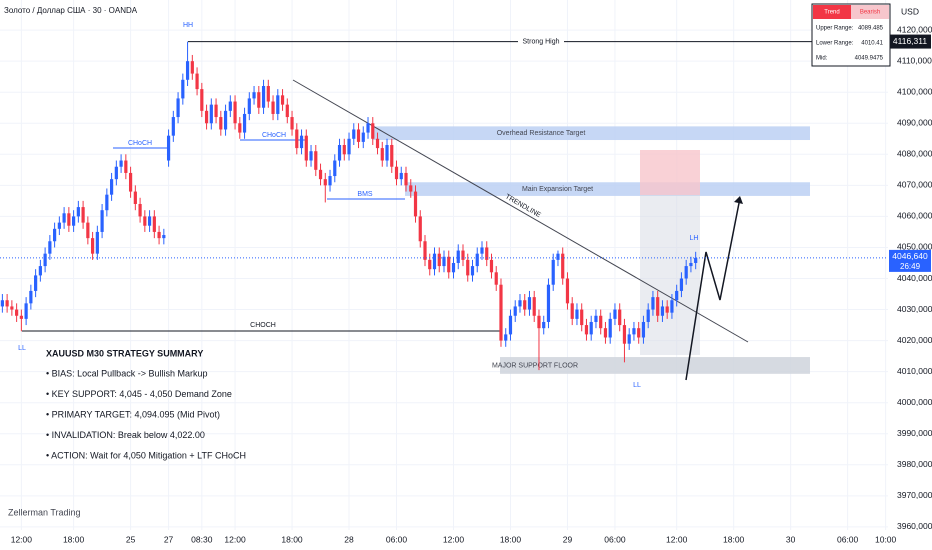 This screenshot has height=550, width=932. Describe the element at coordinates (914, 464) in the screenshot. I see `y-tick-label: 3980,000` at that location.